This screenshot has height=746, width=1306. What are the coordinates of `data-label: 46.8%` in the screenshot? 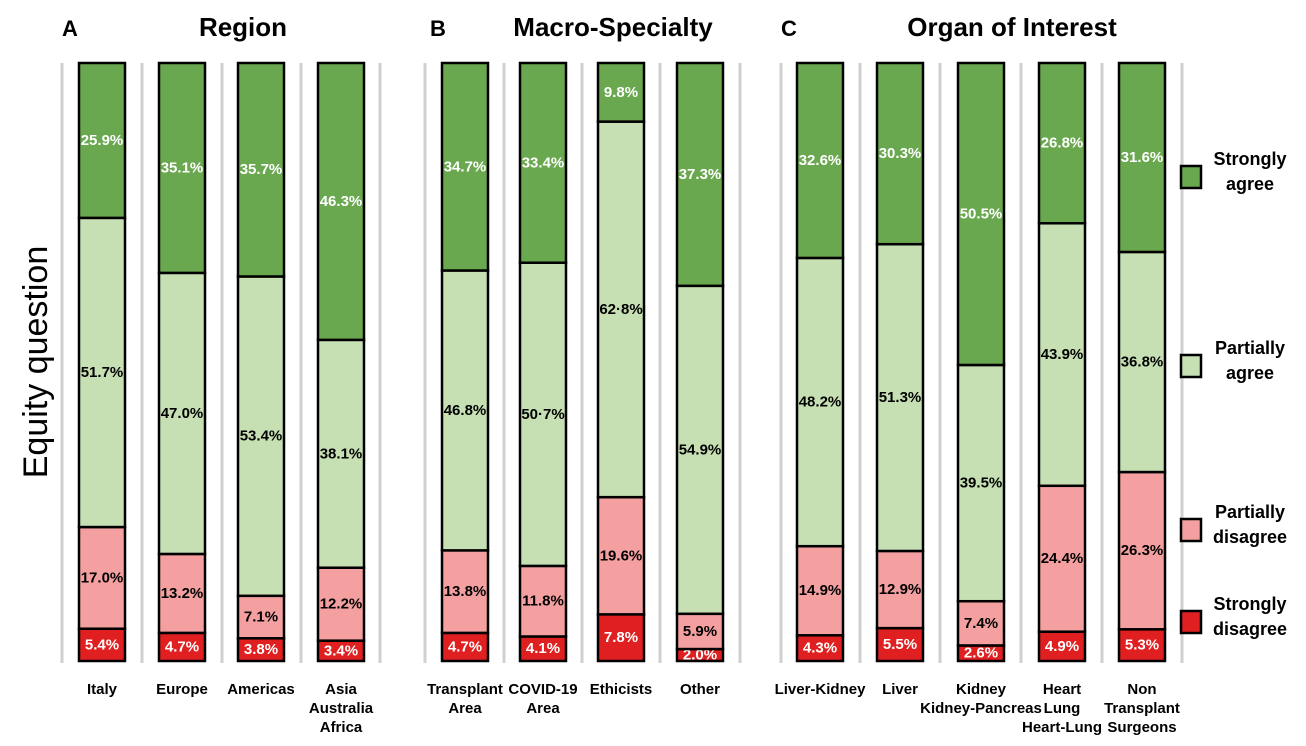 It's located at (465, 410).